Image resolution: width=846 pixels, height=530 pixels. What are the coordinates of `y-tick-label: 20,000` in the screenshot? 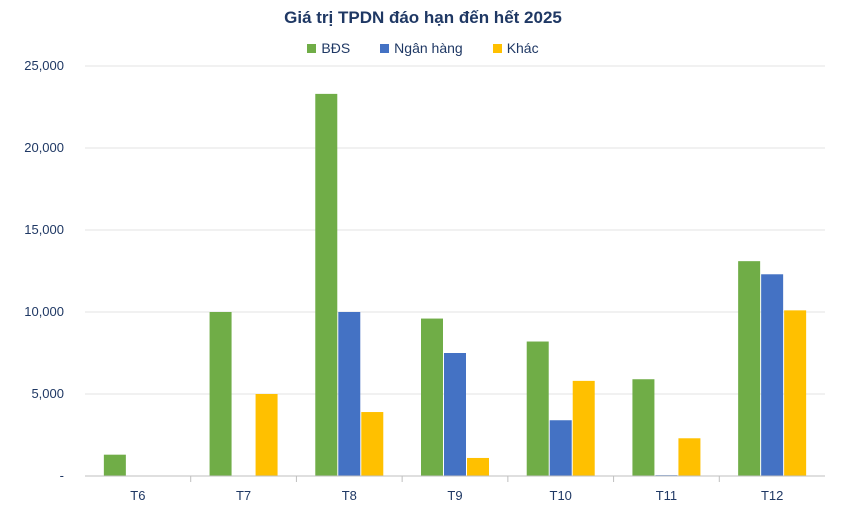 It's located at (44, 147).